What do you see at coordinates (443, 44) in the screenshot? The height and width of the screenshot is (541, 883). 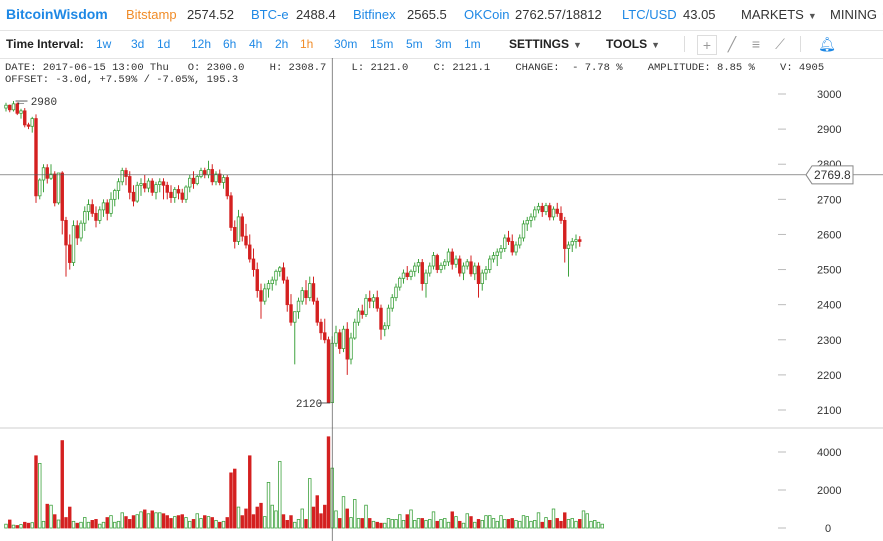 I see `interval-3m: 3m` at bounding box center [443, 44].